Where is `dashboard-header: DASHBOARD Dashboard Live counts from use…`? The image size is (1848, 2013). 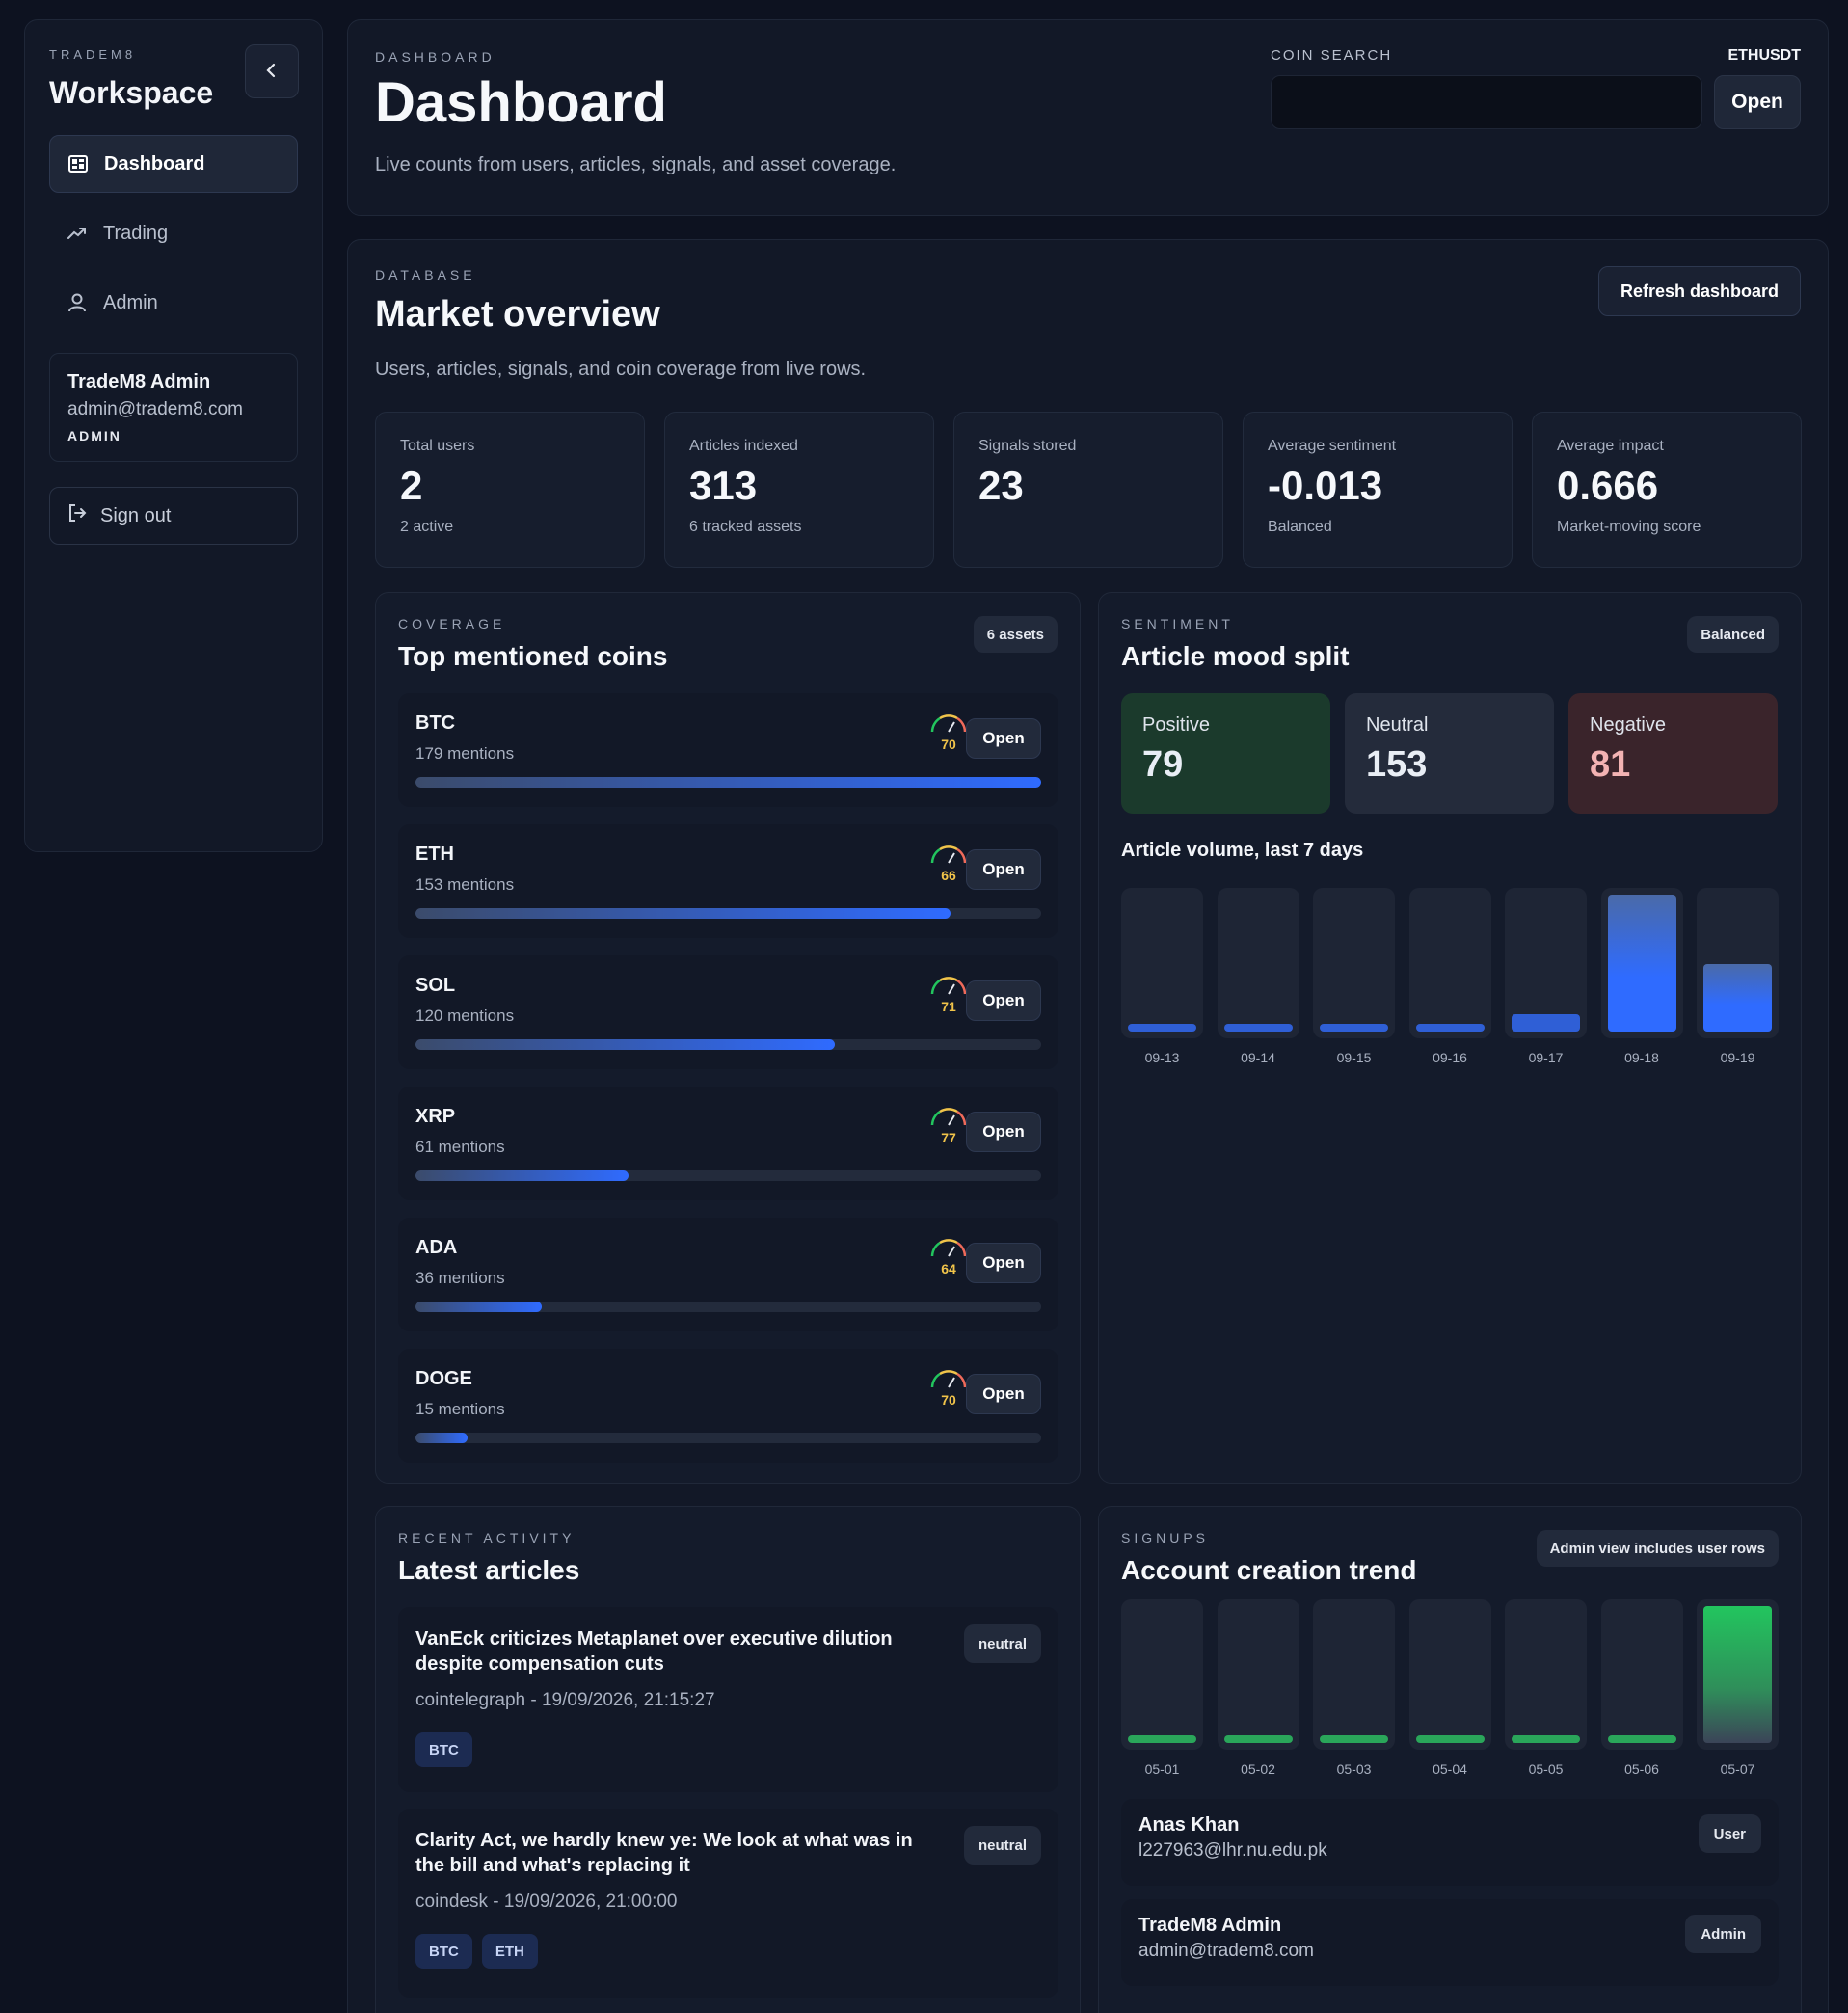
dashboard-header: DASHBOARD Dashboard Live counts from use… is located at coordinates (1088, 117).